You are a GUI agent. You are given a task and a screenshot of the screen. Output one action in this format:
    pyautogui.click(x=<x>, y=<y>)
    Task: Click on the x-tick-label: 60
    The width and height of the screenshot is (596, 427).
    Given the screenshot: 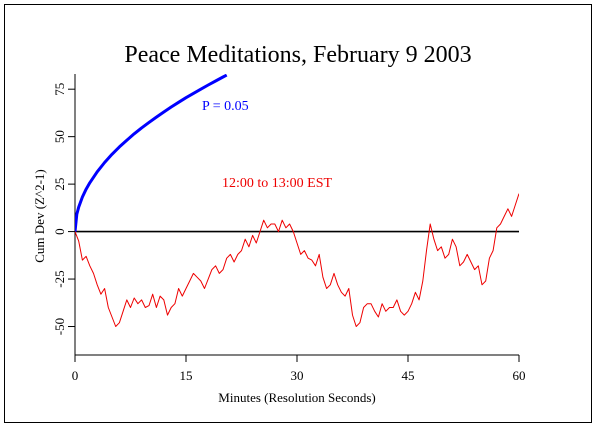 What is the action you would take?
    pyautogui.click(x=519, y=375)
    